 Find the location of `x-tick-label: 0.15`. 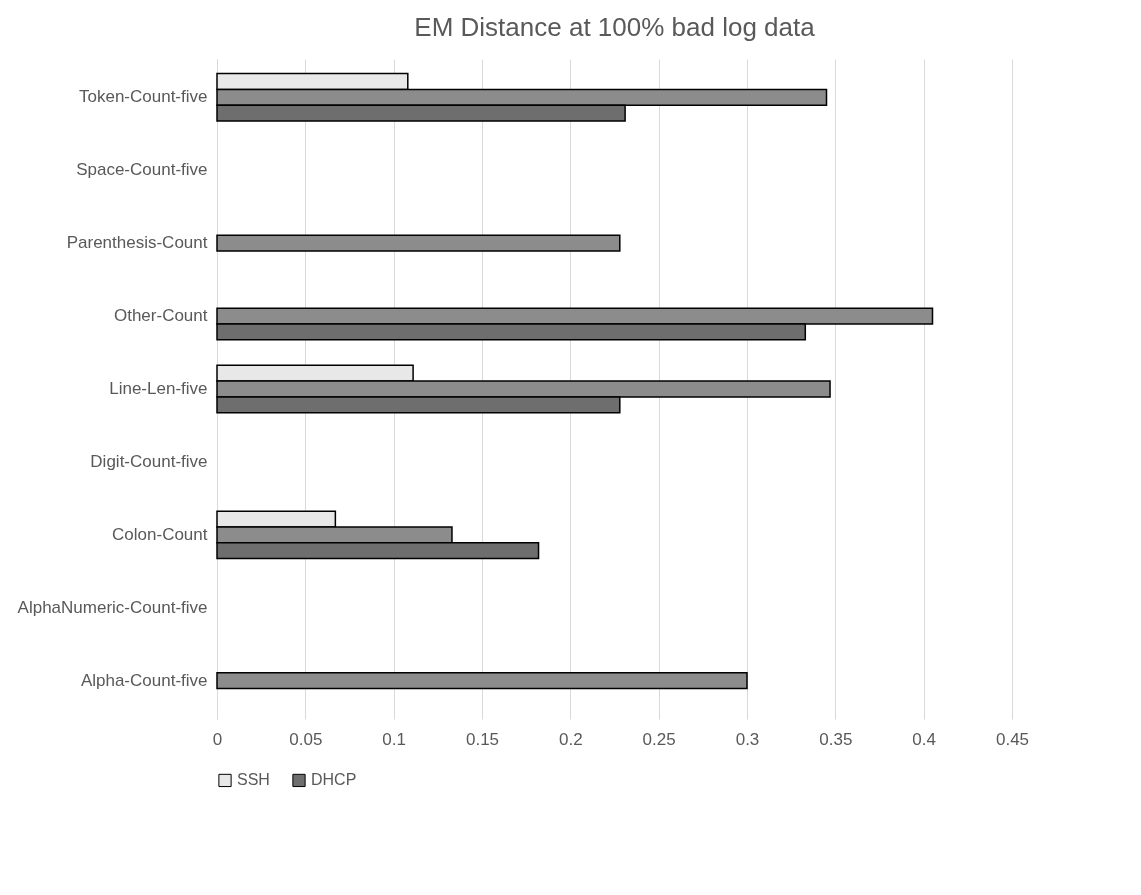

x-tick-label: 0.15 is located at coordinates (482, 739).